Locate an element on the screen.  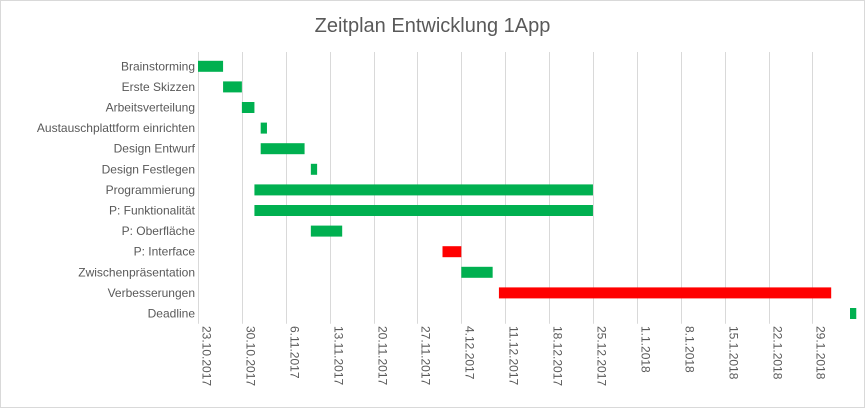
category-label: Programmierung is located at coordinates (150, 190).